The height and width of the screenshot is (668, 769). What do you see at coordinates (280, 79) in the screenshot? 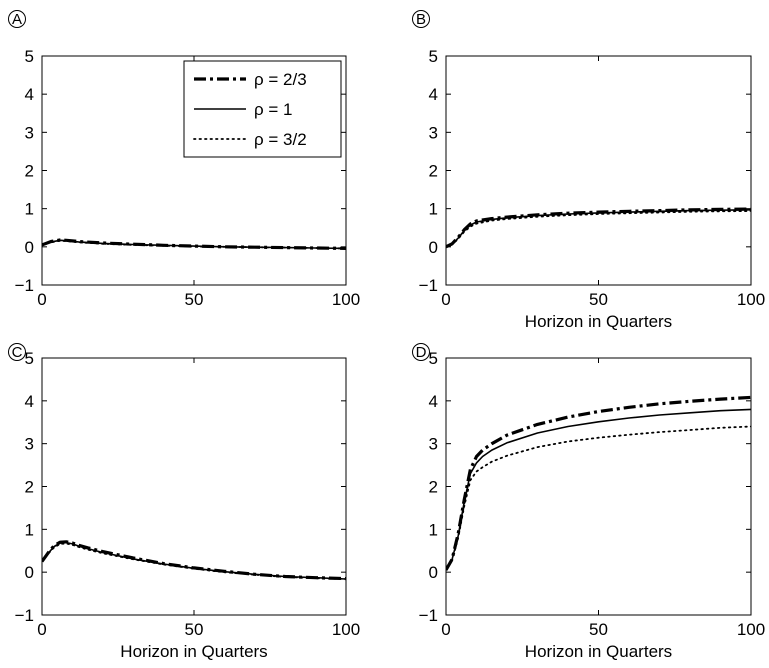
I see `legend-label: ρ = 2/3` at bounding box center [280, 79].